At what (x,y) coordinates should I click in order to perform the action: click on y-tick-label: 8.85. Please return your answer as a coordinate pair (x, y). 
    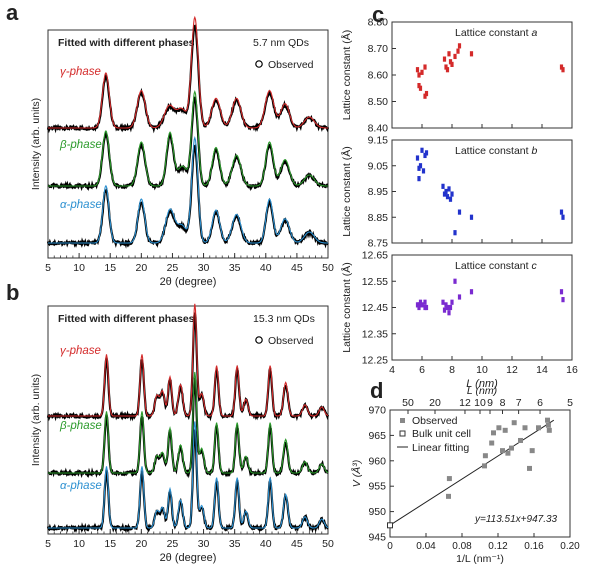
    Looking at the image, I should click on (378, 218).